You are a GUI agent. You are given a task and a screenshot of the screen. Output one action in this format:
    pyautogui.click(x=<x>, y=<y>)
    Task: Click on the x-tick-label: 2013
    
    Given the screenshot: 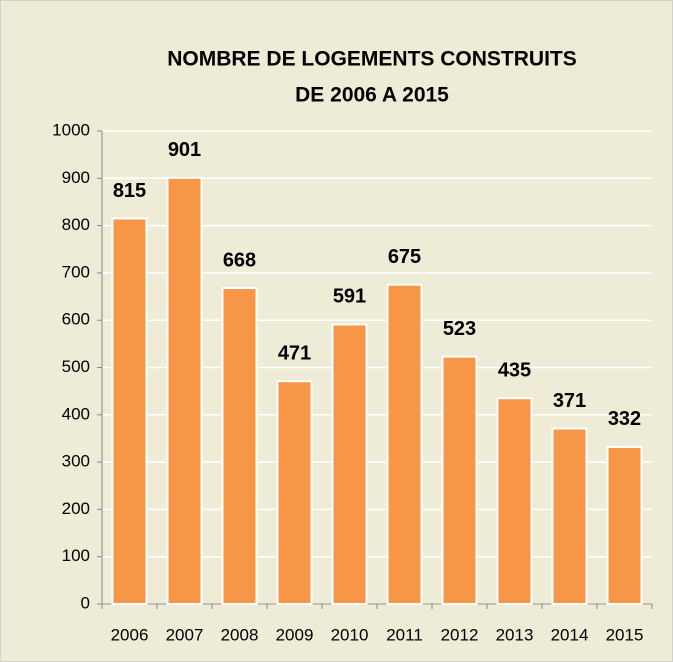 What is the action you would take?
    pyautogui.click(x=515, y=634)
    